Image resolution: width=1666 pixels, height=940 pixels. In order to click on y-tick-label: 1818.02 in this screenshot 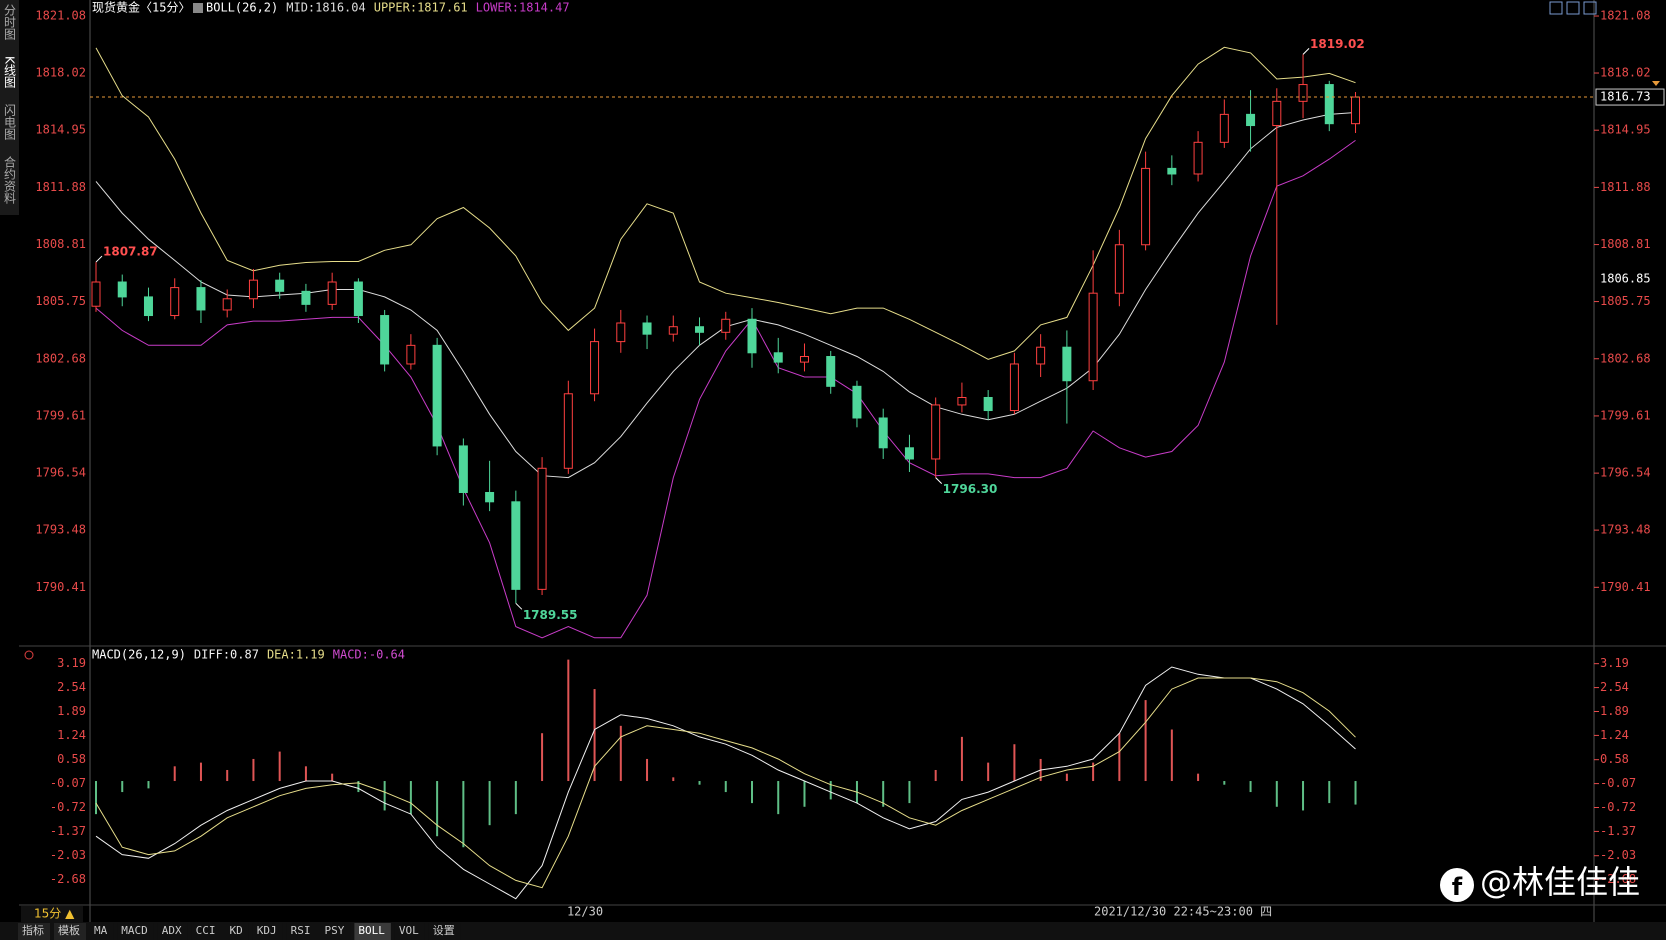, I will do `click(60, 73)`.